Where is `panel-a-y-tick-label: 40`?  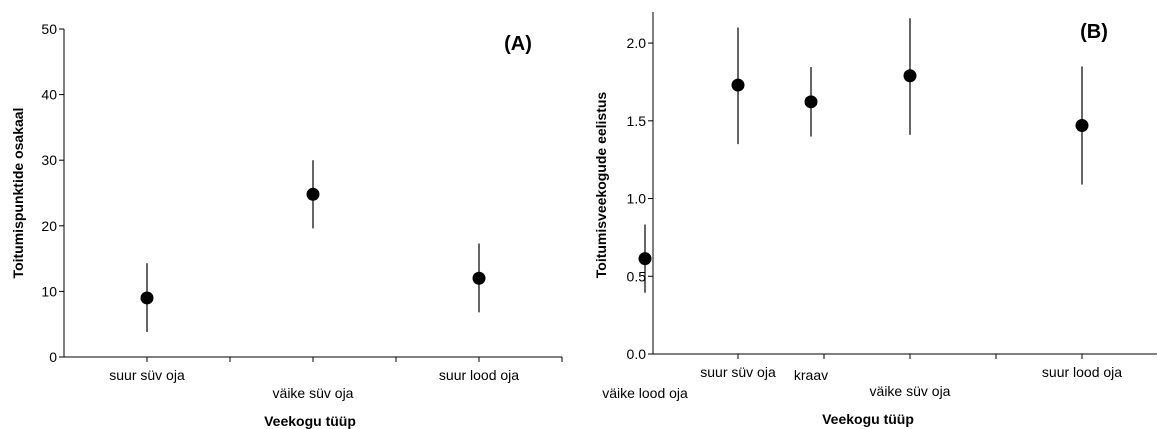
panel-a-y-tick-label: 40 is located at coordinates (49, 95).